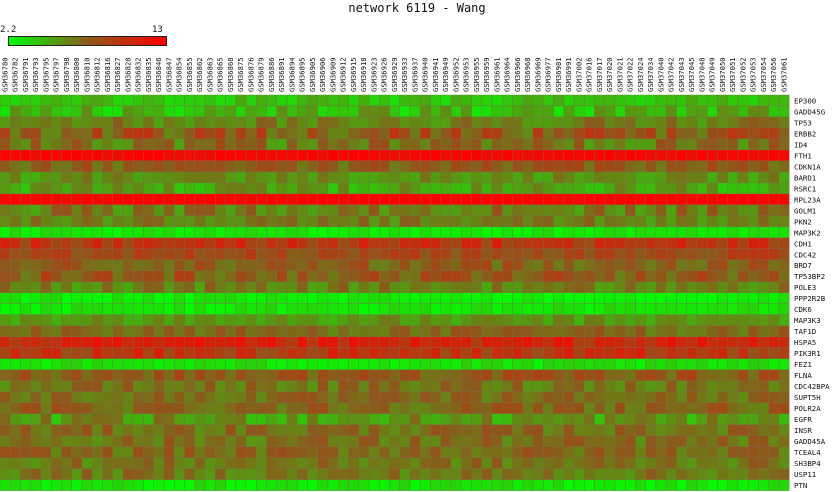  What do you see at coordinates (548, 74) in the screenshot?
I see `column-label: GSM36977` at bounding box center [548, 74].